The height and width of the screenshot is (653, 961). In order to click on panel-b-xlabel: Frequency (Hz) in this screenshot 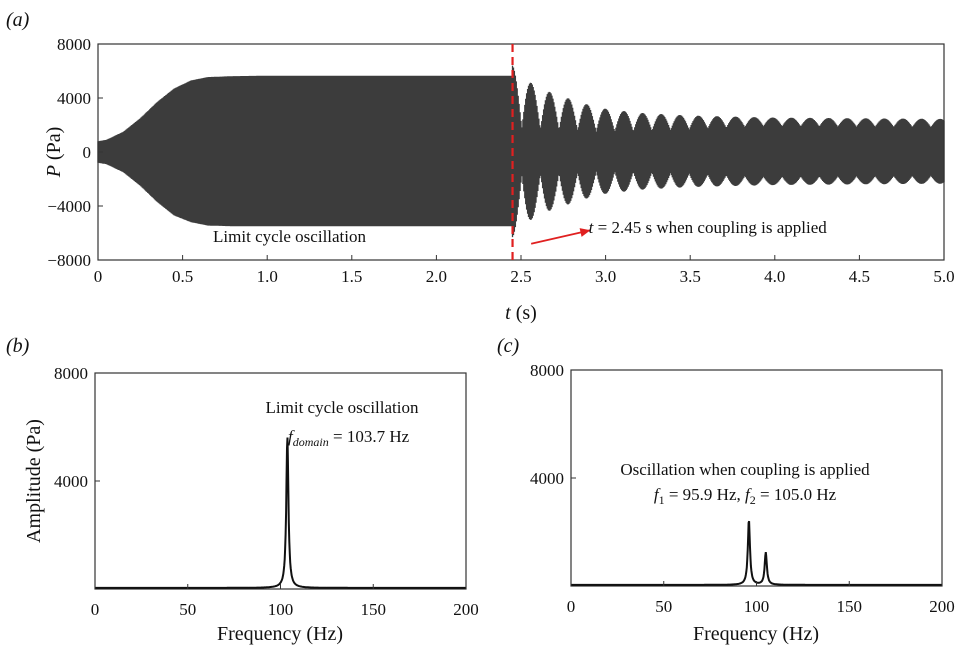, I will do `click(280, 634)`.